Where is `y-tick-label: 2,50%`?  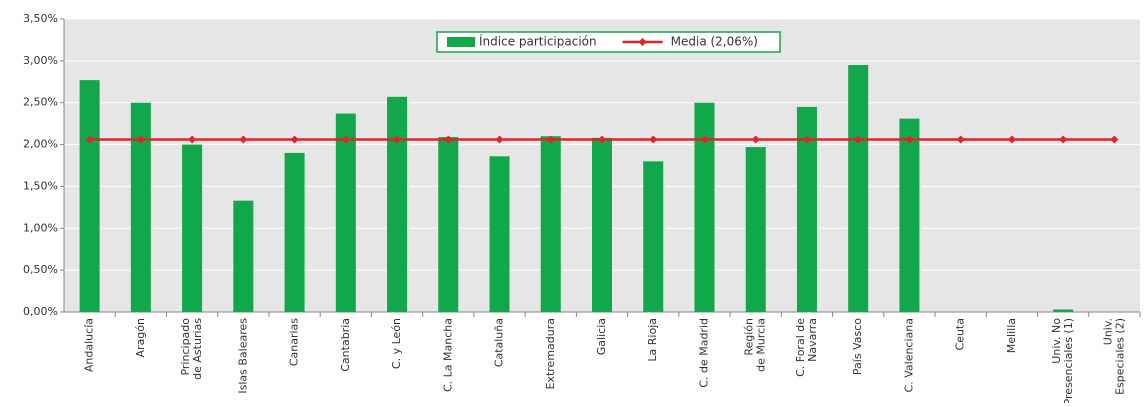 y-tick-label: 2,50% is located at coordinates (40, 102).